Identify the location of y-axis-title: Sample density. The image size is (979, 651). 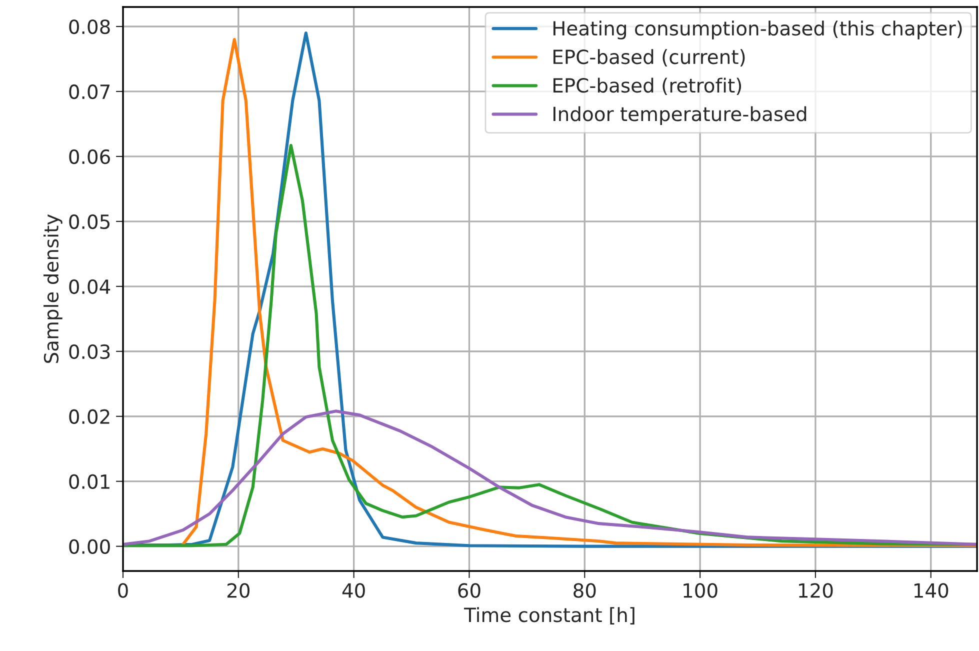
(53, 288).